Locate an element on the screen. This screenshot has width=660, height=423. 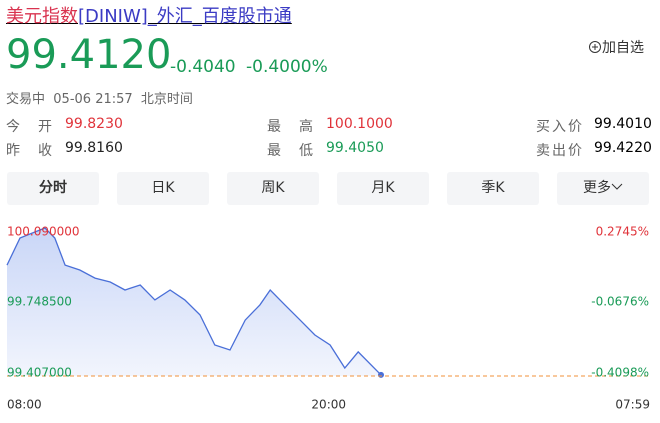
quote-value: 99.8160 is located at coordinates (94, 148).